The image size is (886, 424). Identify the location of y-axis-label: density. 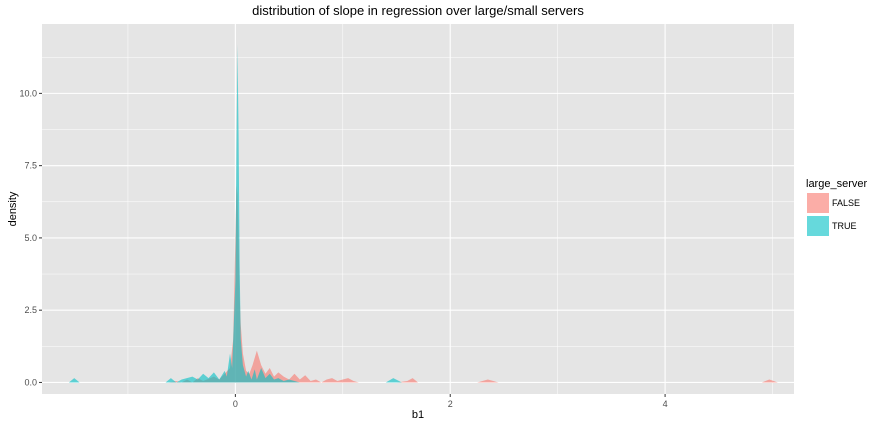
(13, 208).